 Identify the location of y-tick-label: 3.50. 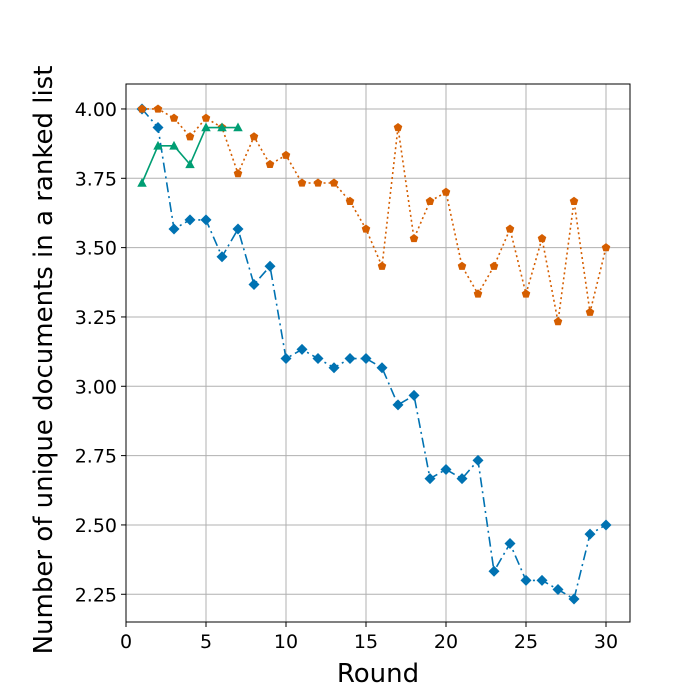
(96, 249).